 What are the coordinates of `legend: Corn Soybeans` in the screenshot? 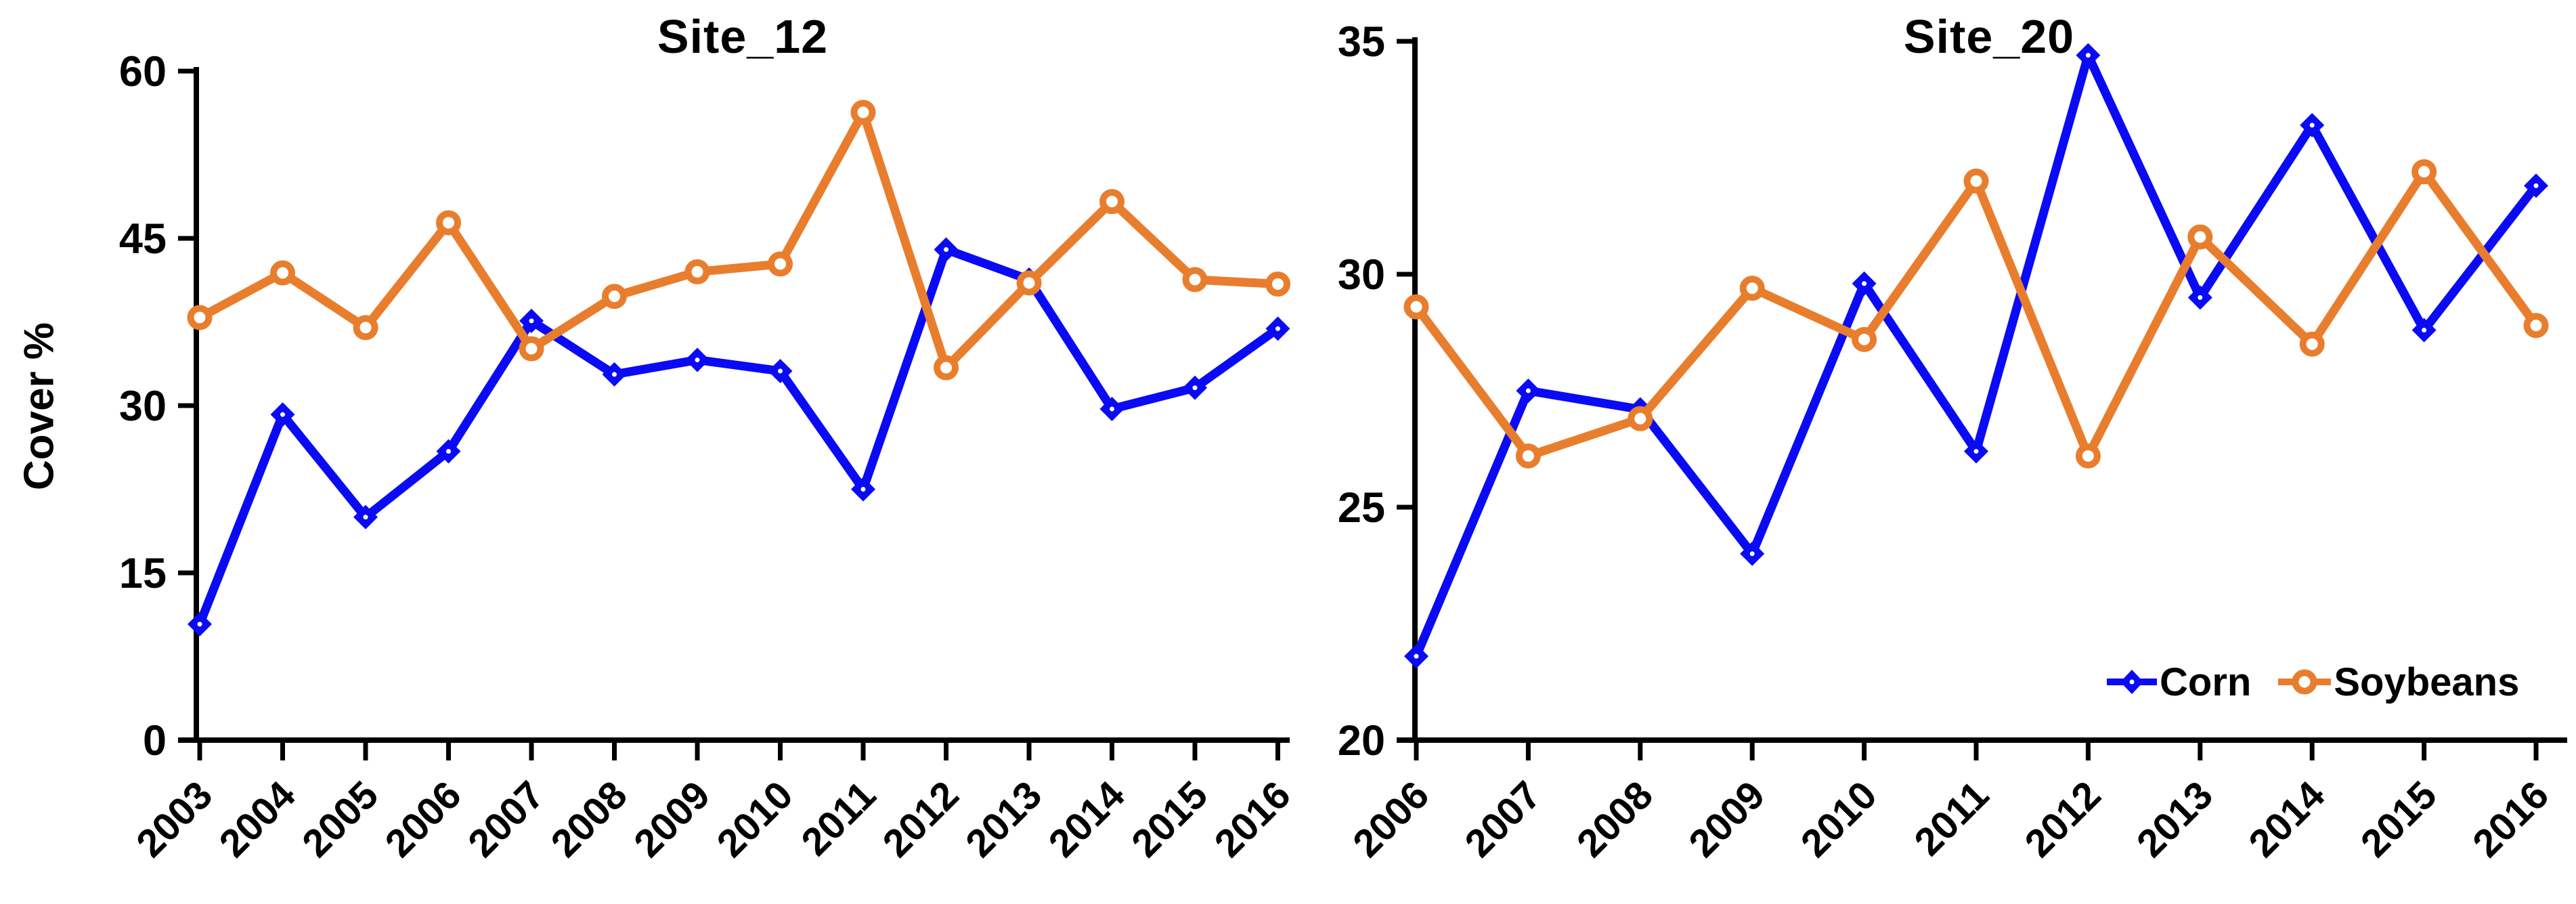 It's located at (2312, 682).